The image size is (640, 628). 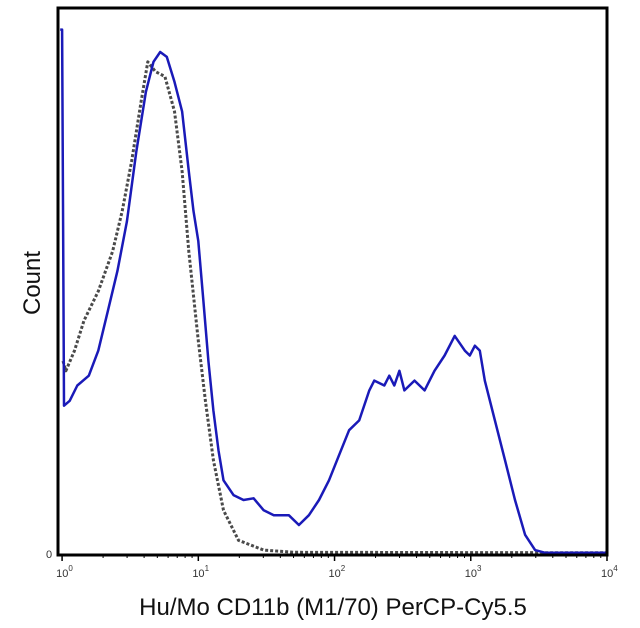 I want to click on y-tick-label-0: 0, so click(x=49, y=555).